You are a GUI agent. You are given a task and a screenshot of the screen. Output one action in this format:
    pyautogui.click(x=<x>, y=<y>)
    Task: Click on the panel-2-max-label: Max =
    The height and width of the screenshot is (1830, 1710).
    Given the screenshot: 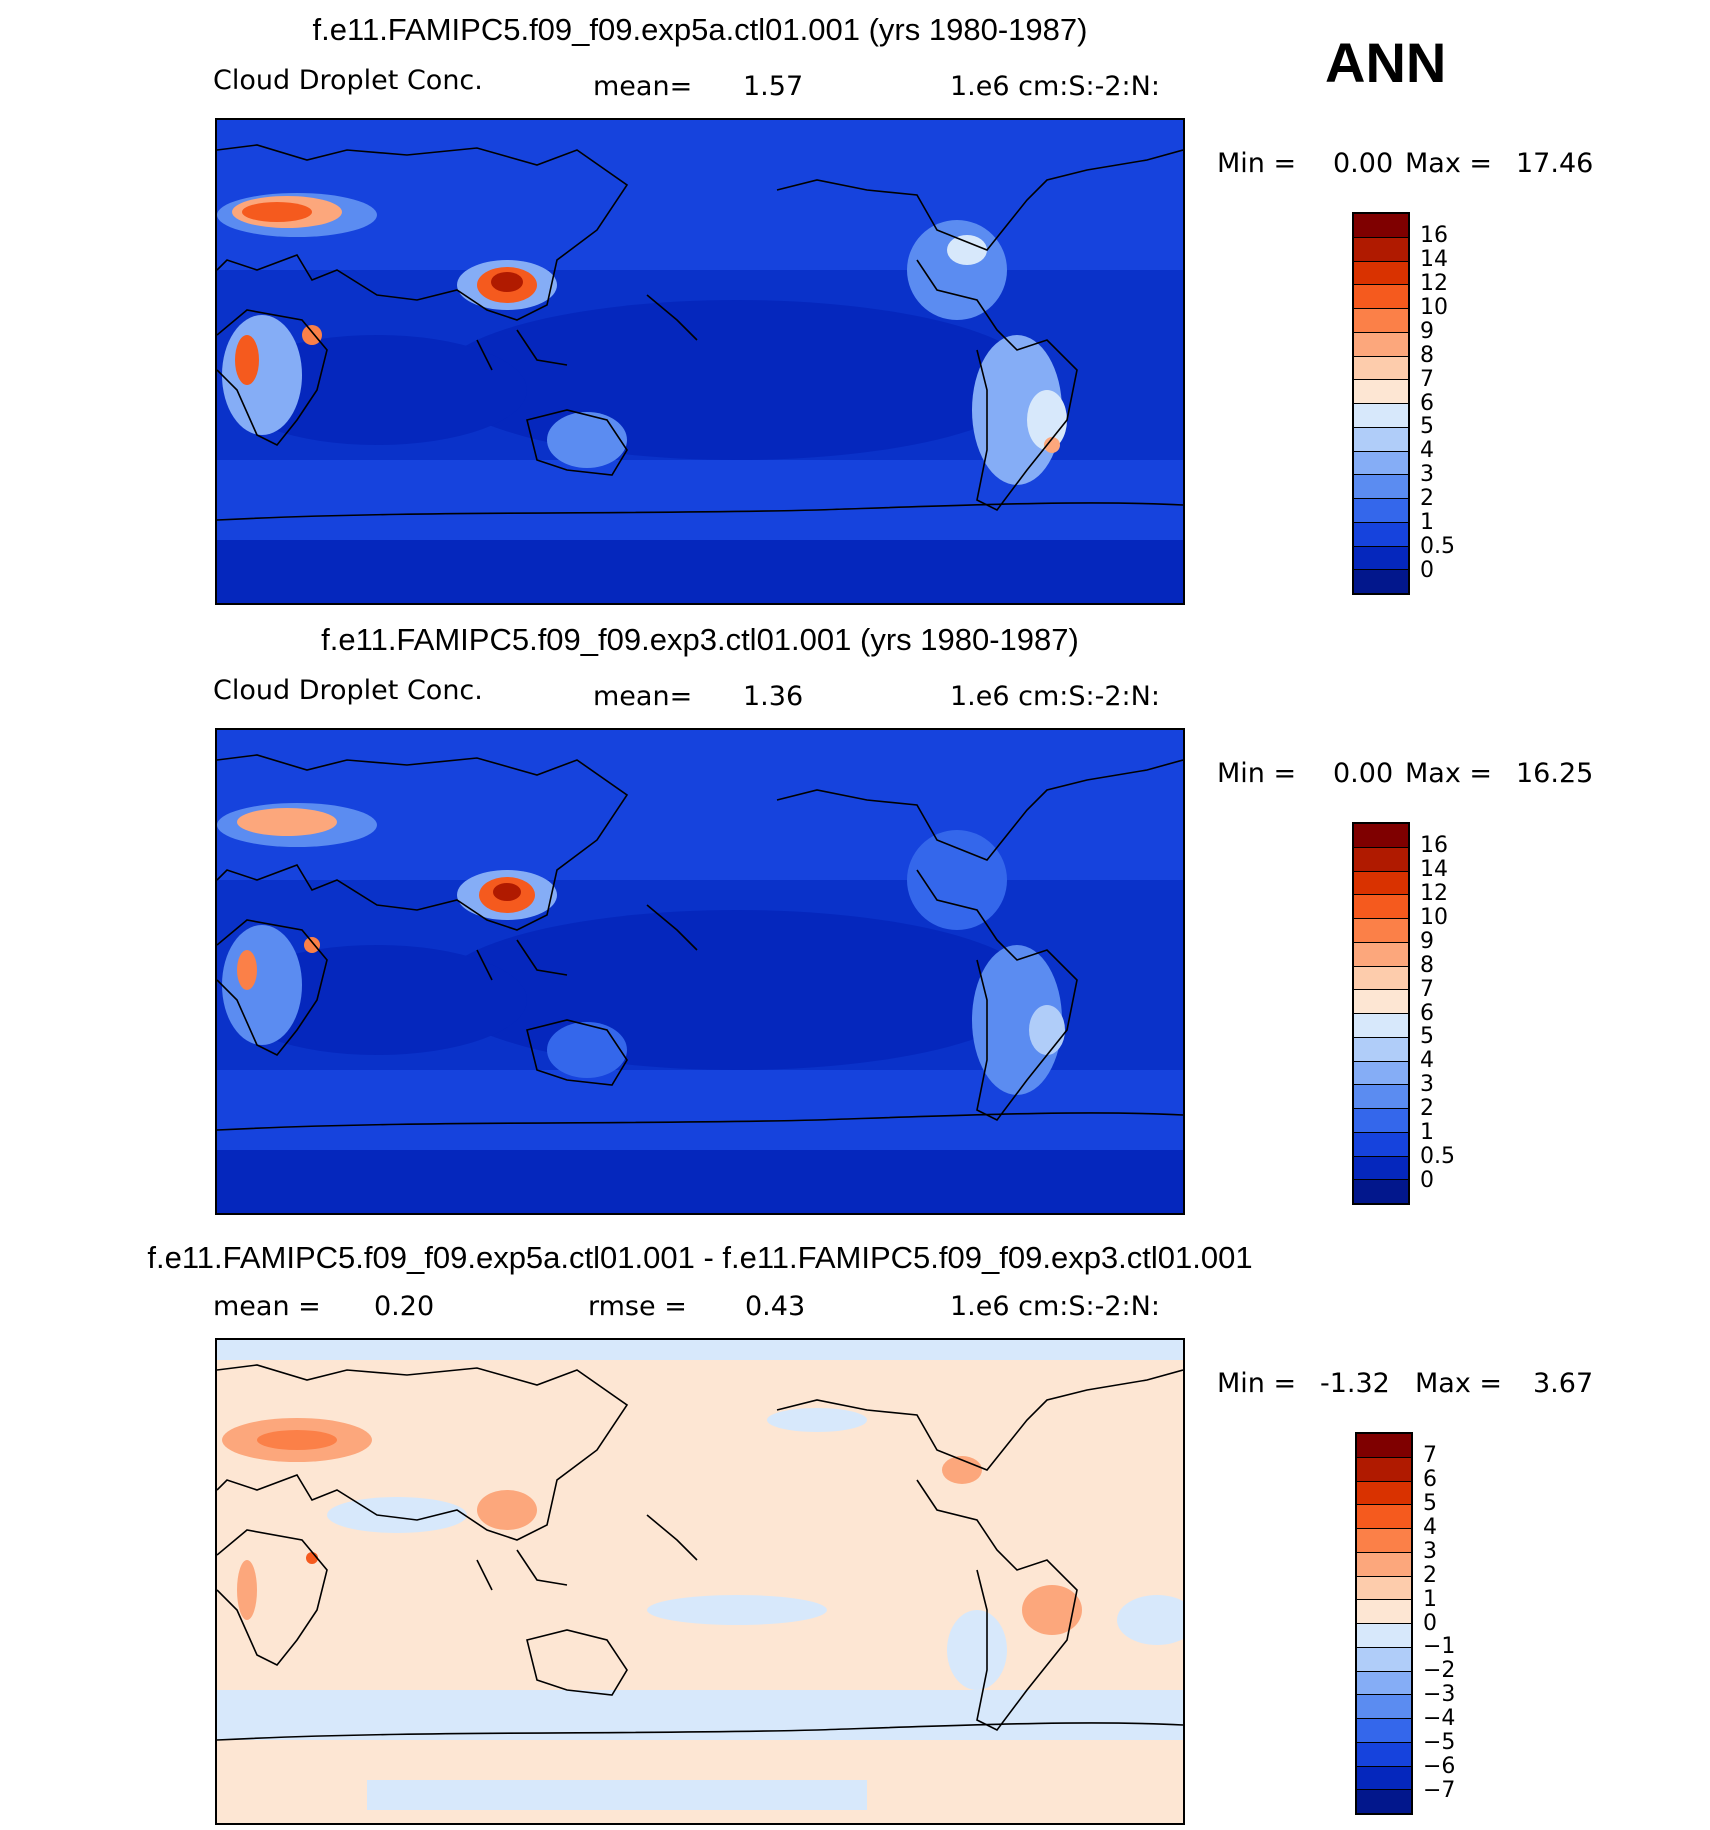 What is the action you would take?
    pyautogui.click(x=1449, y=773)
    